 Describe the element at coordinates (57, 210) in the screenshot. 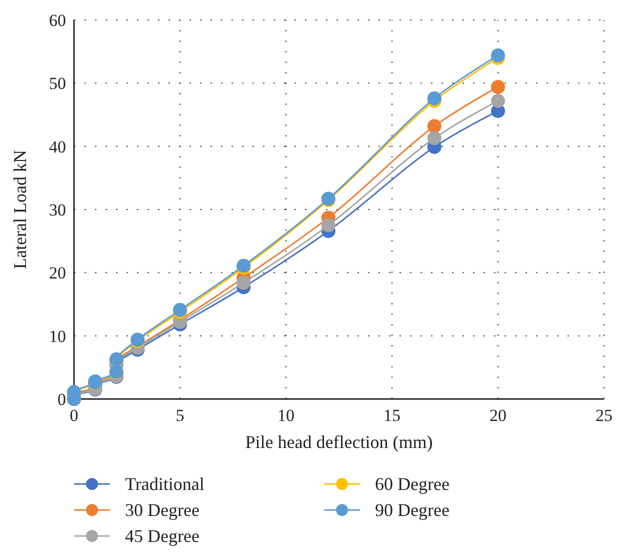

I see `y-tick-label: 30` at that location.